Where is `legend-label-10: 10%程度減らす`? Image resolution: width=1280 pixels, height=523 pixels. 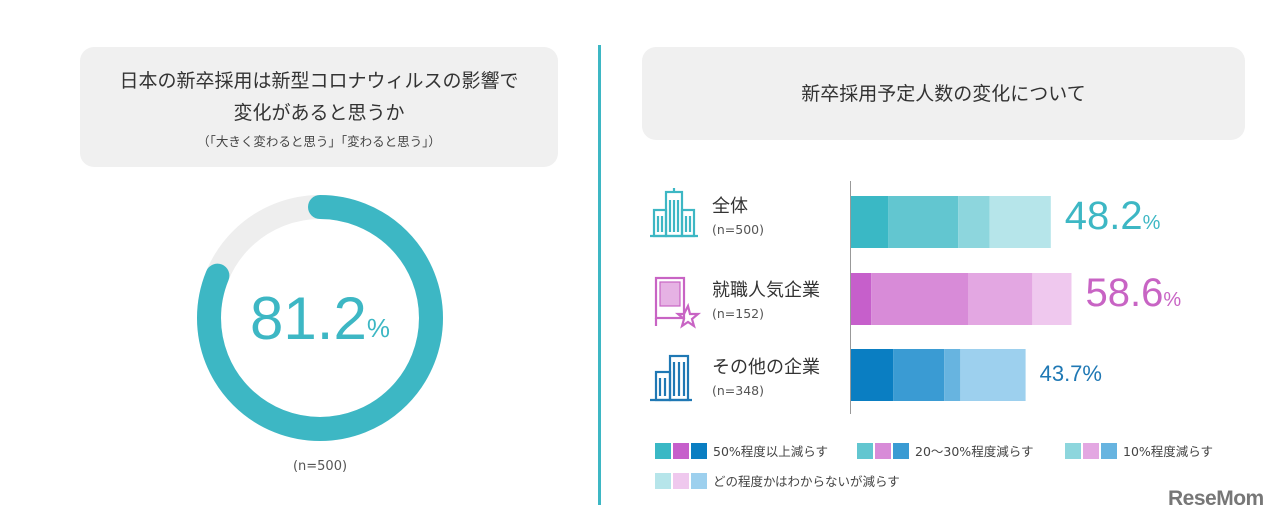 legend-label-10: 10%程度減らす is located at coordinates (1168, 451).